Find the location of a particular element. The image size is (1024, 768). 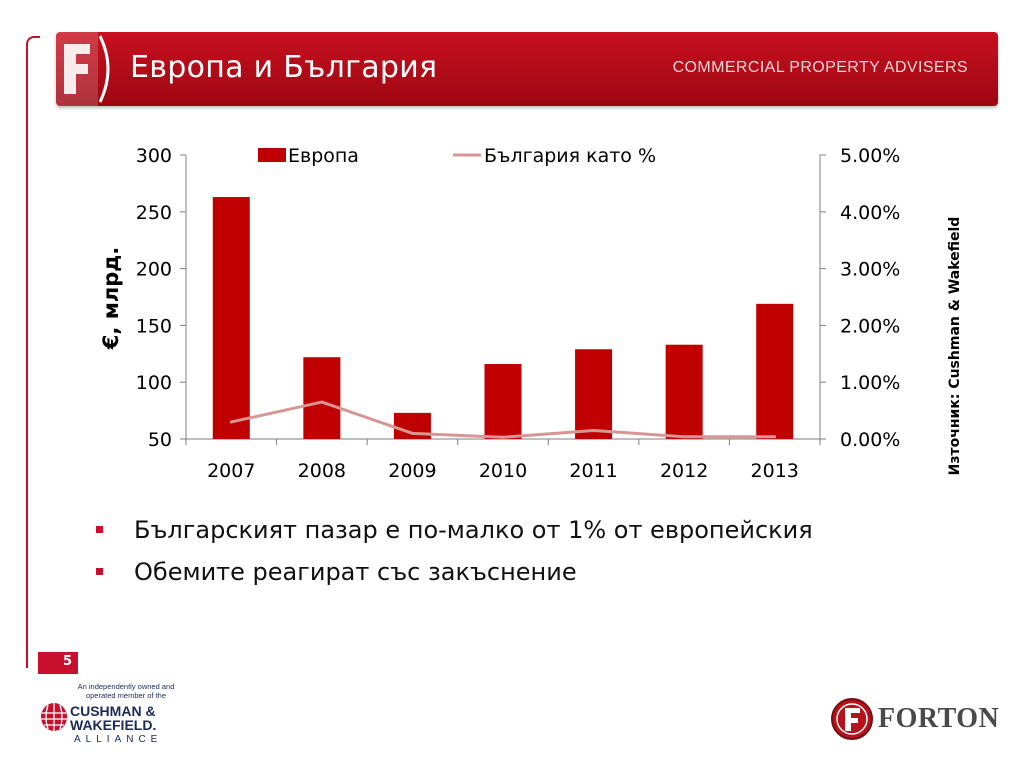

y-tick-label: 150 is located at coordinates (154, 326).